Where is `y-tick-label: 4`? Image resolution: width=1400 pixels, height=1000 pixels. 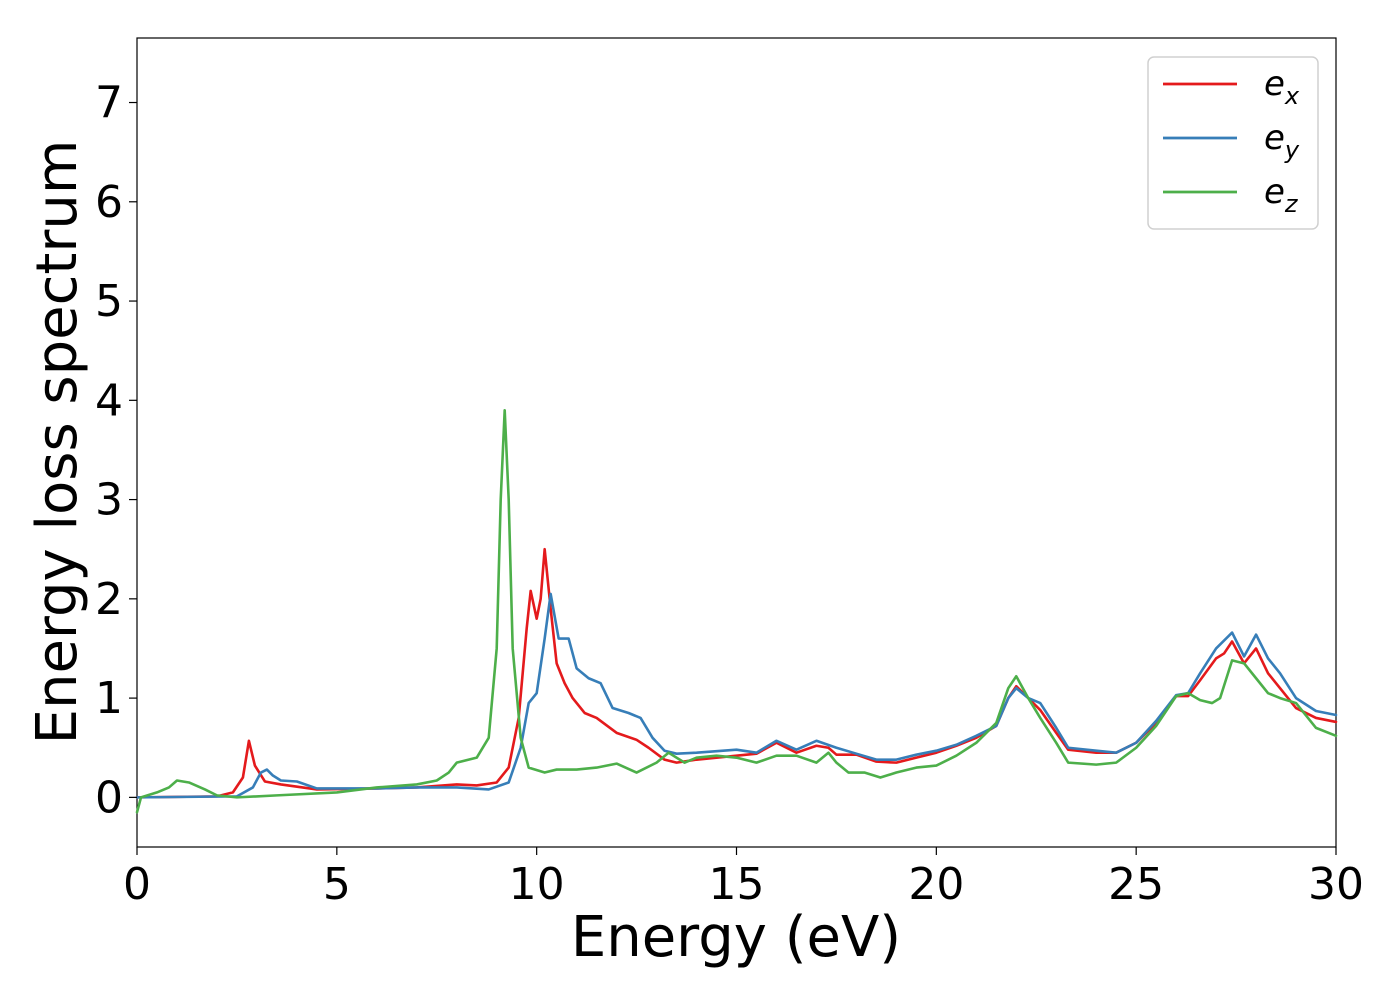 y-tick-label: 4 is located at coordinates (109, 400).